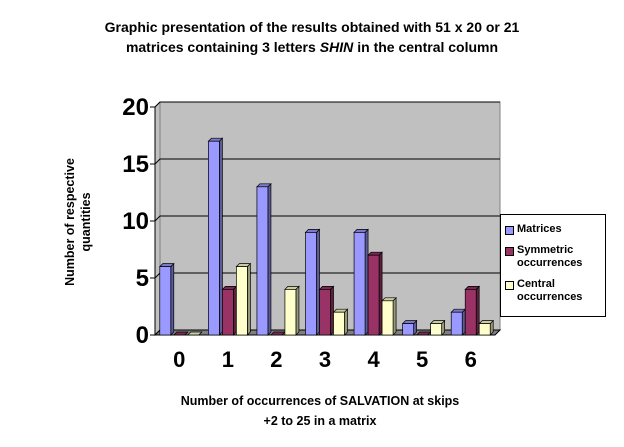 This screenshot has height=447, width=624. What do you see at coordinates (337, 47) in the screenshot?
I see `chart-title-part: SHIN` at bounding box center [337, 47].